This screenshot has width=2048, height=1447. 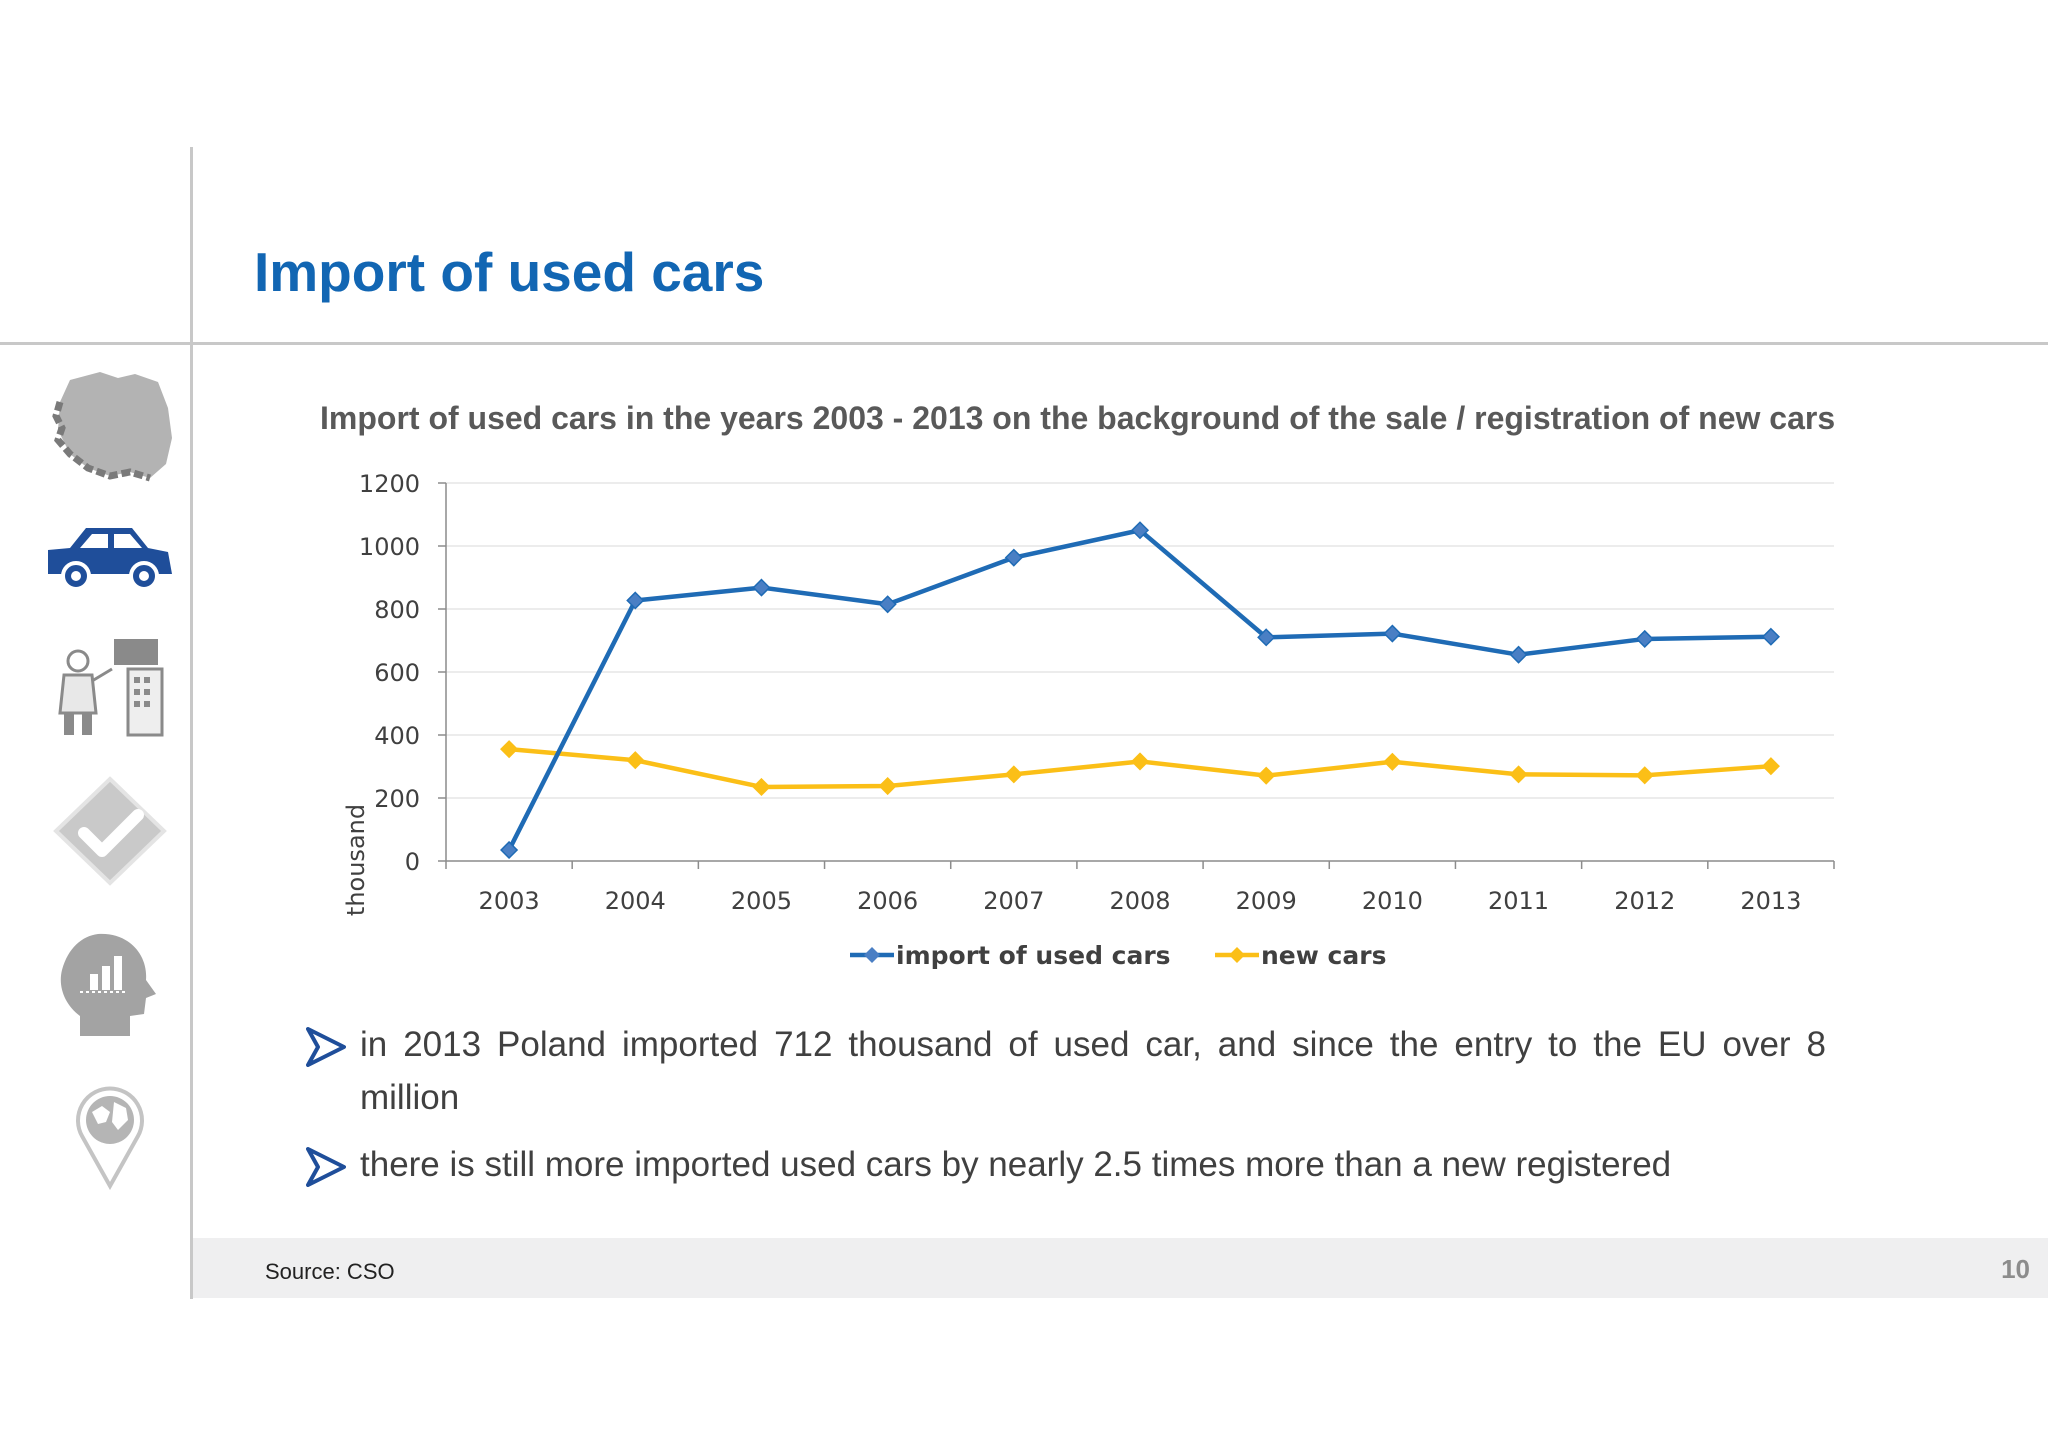 I want to click on footer-bar: Source: CSO 10, so click(x=1120, y=1268).